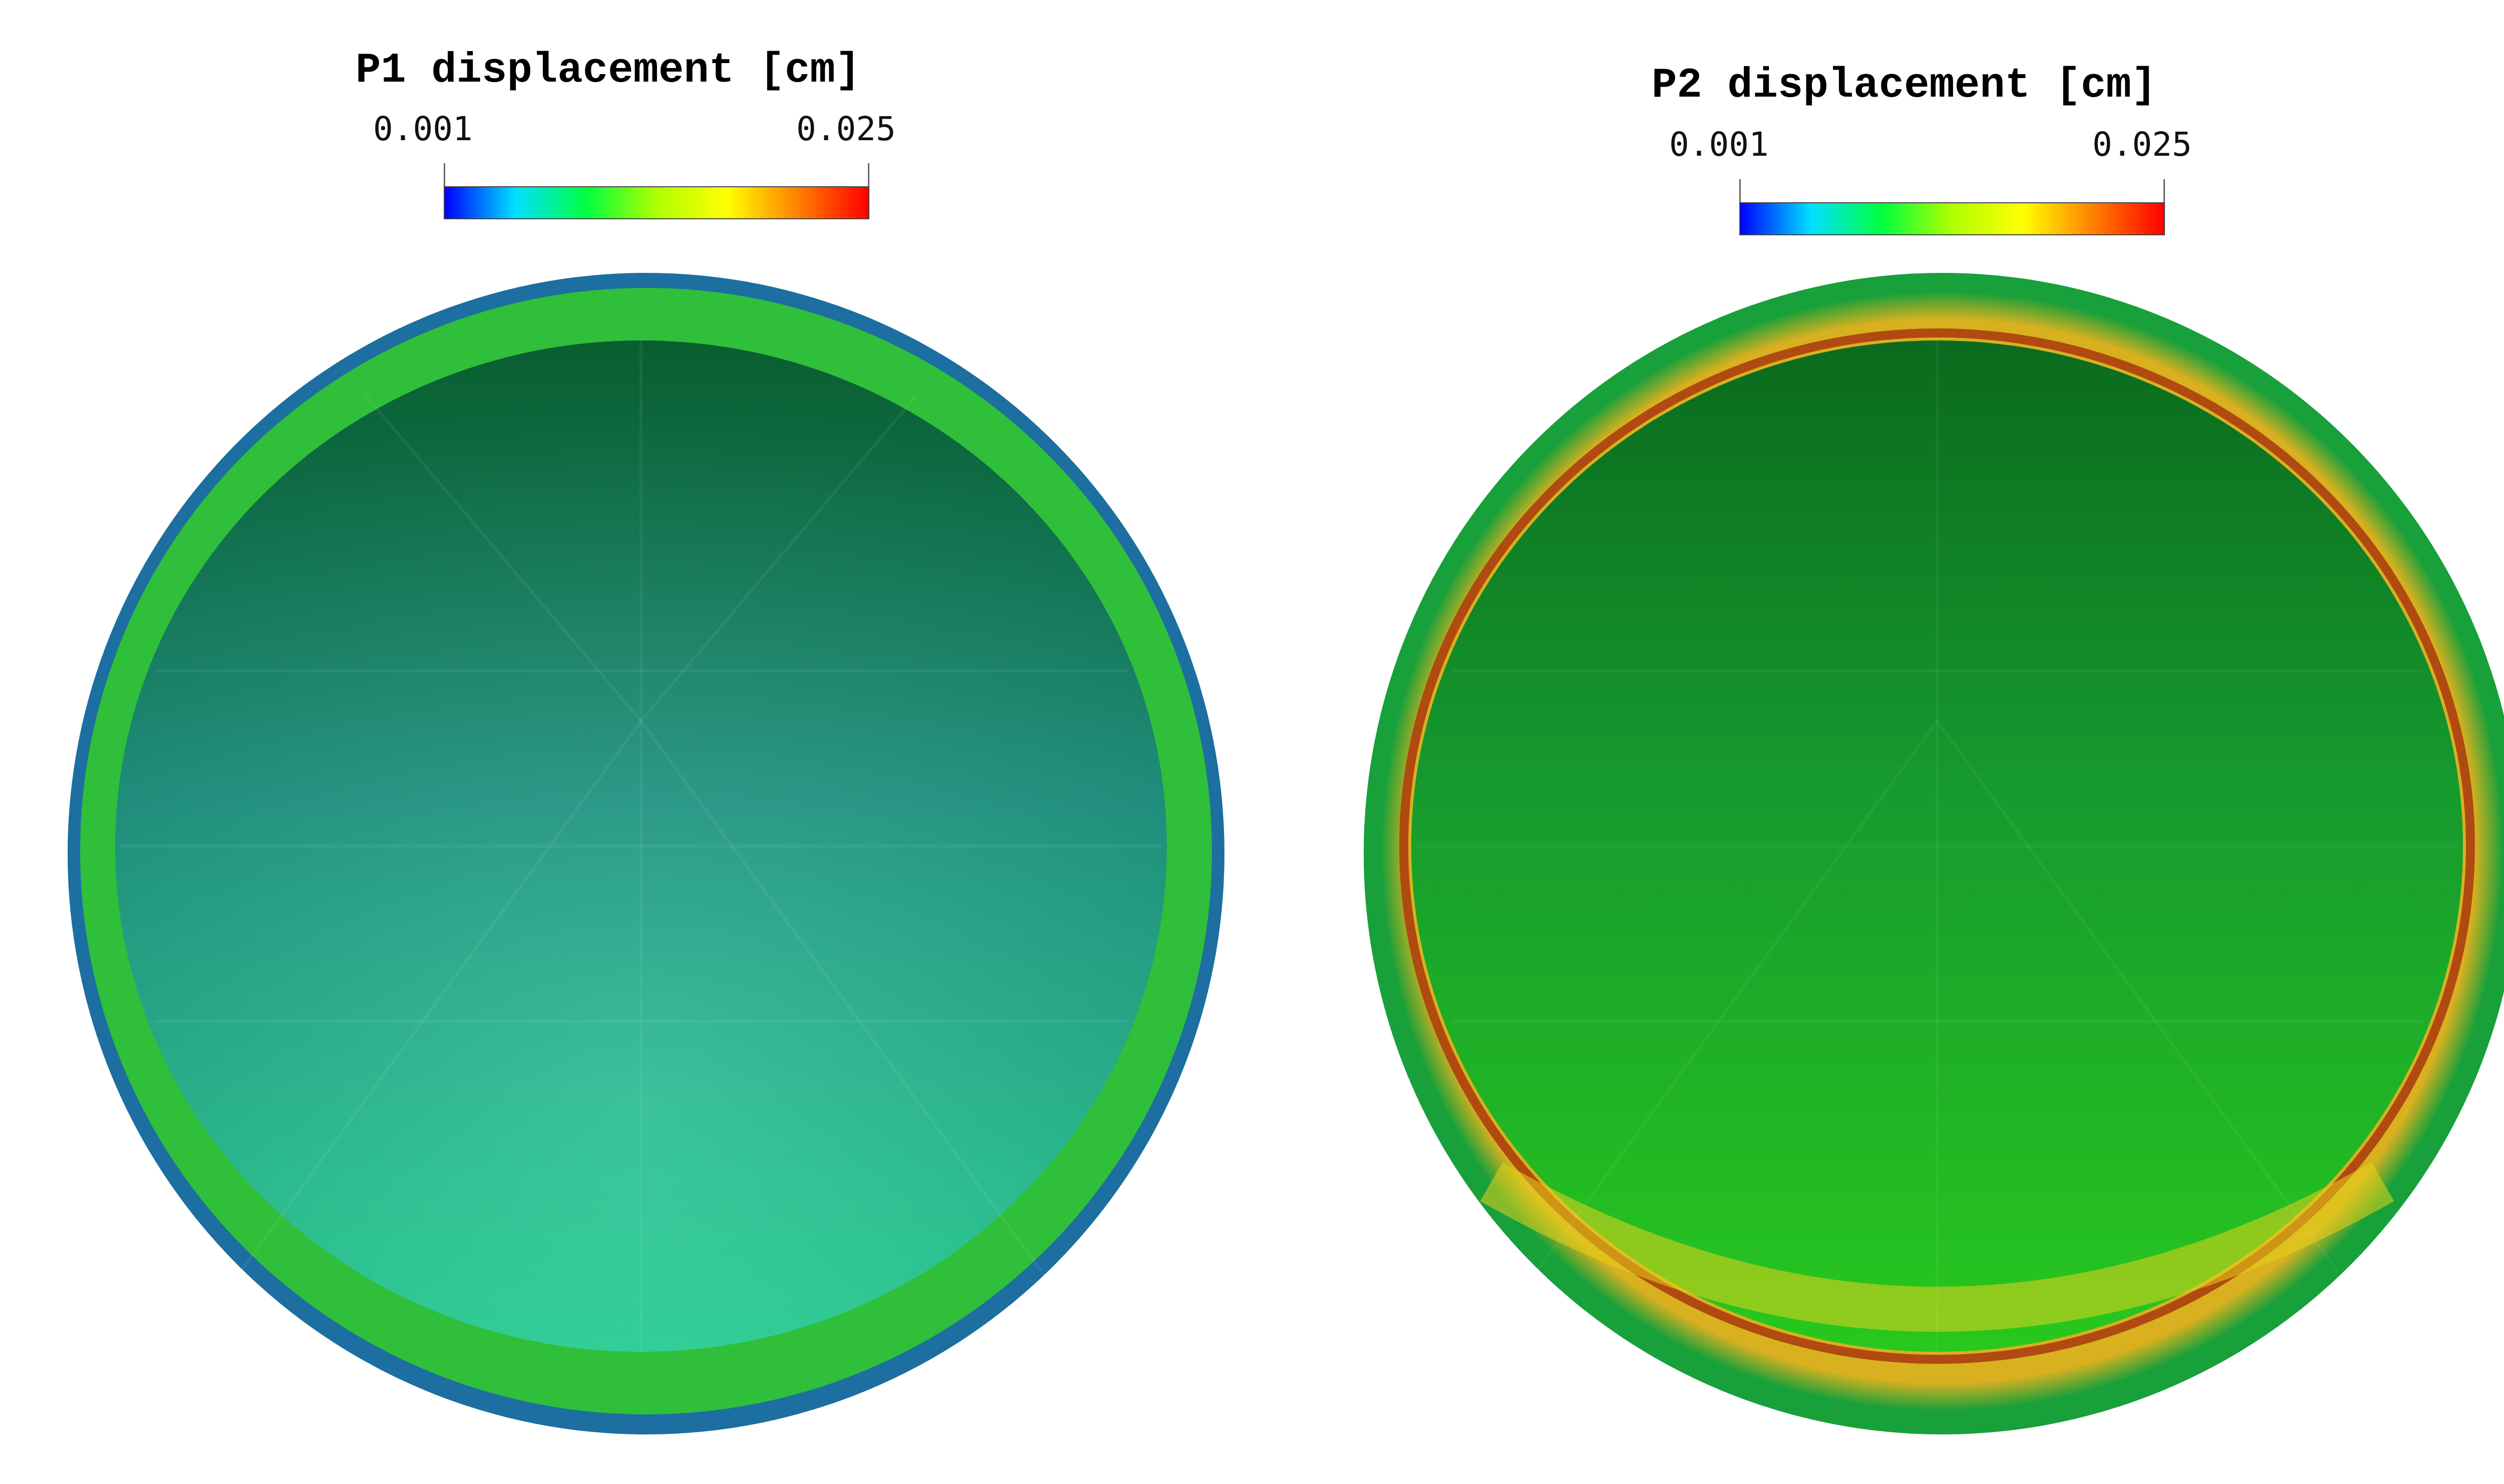 The image size is (2504, 1484). Describe the element at coordinates (1937, 1247) in the screenshot. I see `p2-bottom-hot-band` at that location.